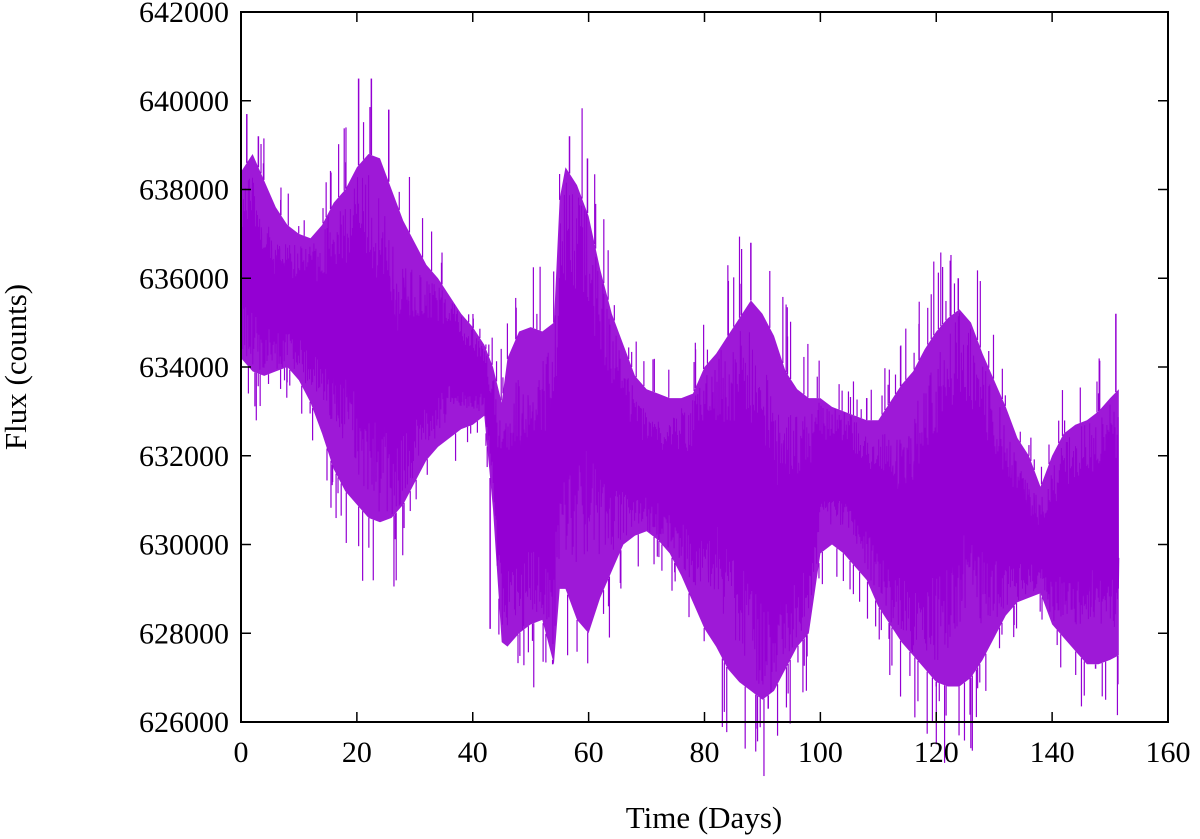  I want to click on x-tick-label: 60, so click(589, 752).